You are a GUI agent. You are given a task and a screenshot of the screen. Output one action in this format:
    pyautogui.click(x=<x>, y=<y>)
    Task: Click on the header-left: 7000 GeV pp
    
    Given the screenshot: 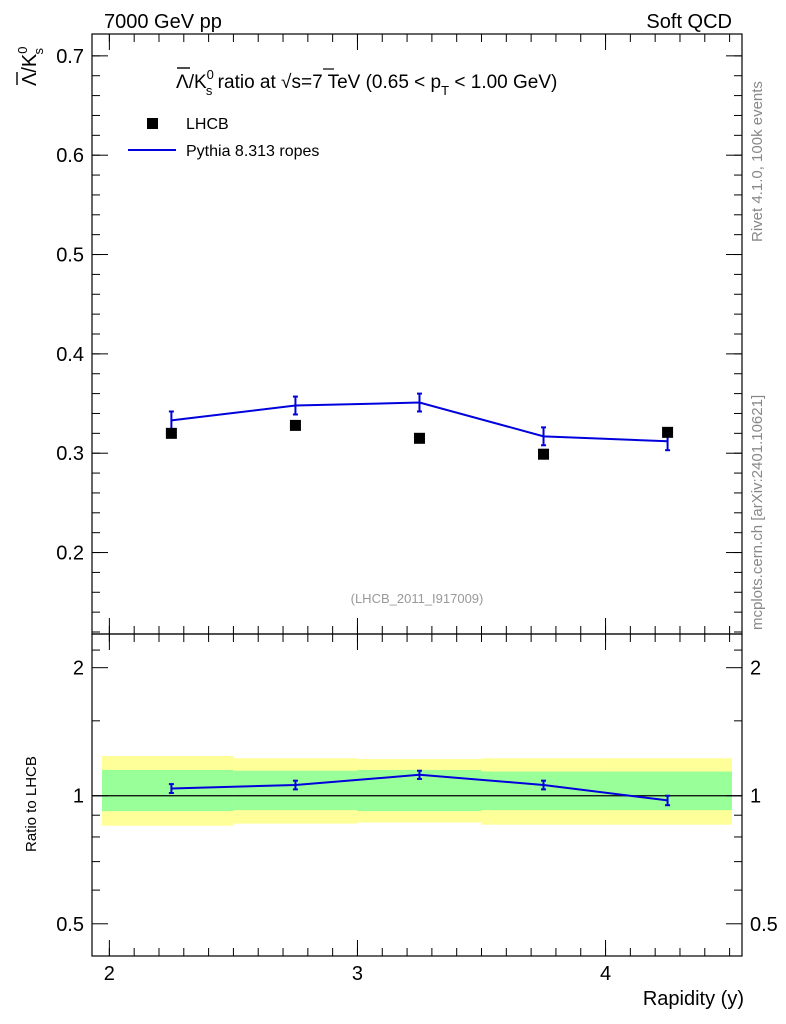 What is the action you would take?
    pyautogui.click(x=163, y=22)
    